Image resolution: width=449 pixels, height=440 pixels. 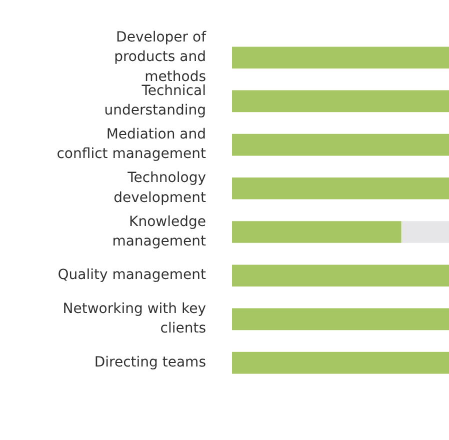 What do you see at coordinates (150, 362) in the screenshot?
I see `y-tick-label: Directing teams` at bounding box center [150, 362].